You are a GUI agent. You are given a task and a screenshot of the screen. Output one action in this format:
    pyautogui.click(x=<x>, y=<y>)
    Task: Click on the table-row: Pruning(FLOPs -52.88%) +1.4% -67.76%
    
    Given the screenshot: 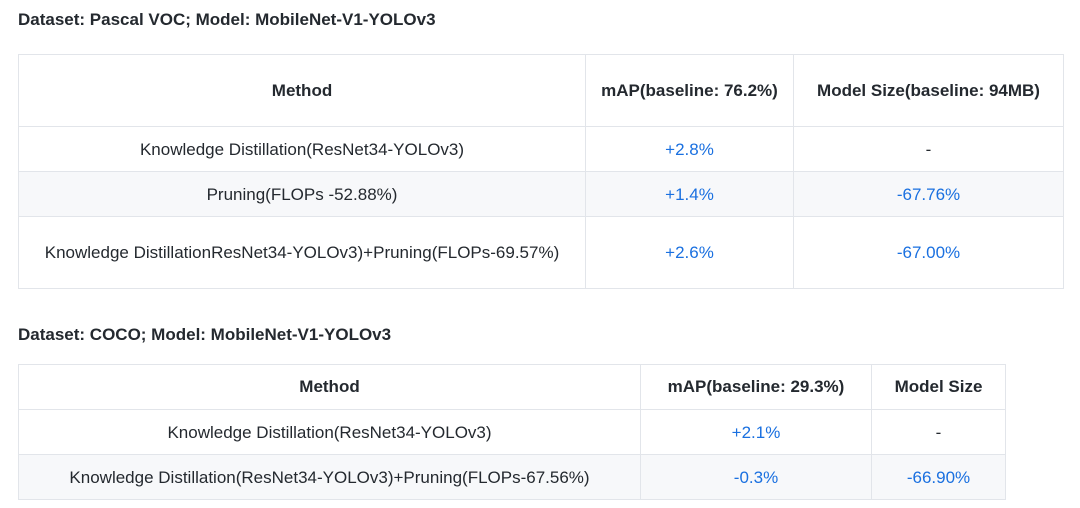 What is the action you would take?
    pyautogui.click(x=541, y=194)
    